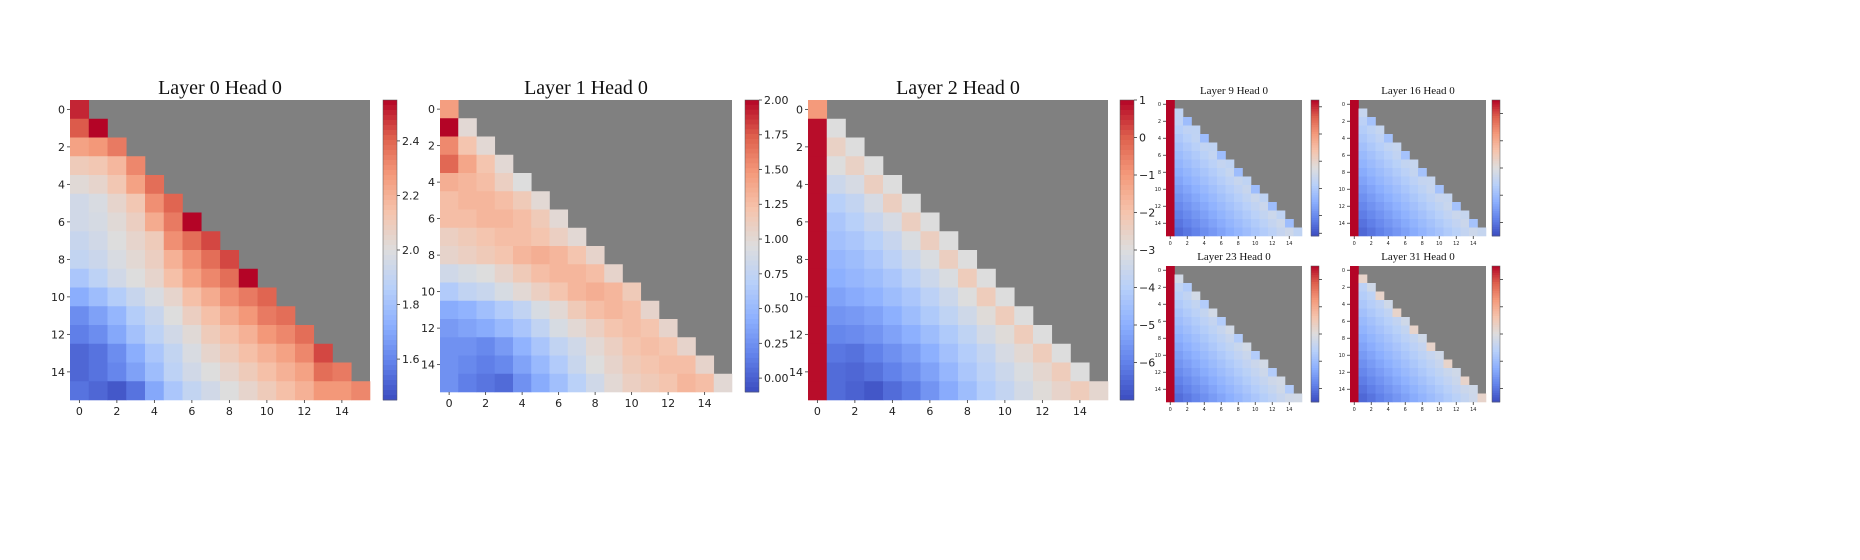 The height and width of the screenshot is (560, 1860). What do you see at coordinates (1187, 244) in the screenshot?
I see `x-tick-label: 2` at bounding box center [1187, 244].